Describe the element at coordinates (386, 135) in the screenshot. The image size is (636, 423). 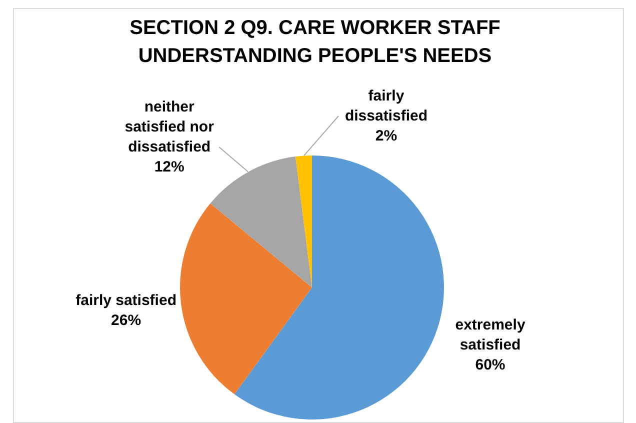
I see `data-label: 2%` at that location.